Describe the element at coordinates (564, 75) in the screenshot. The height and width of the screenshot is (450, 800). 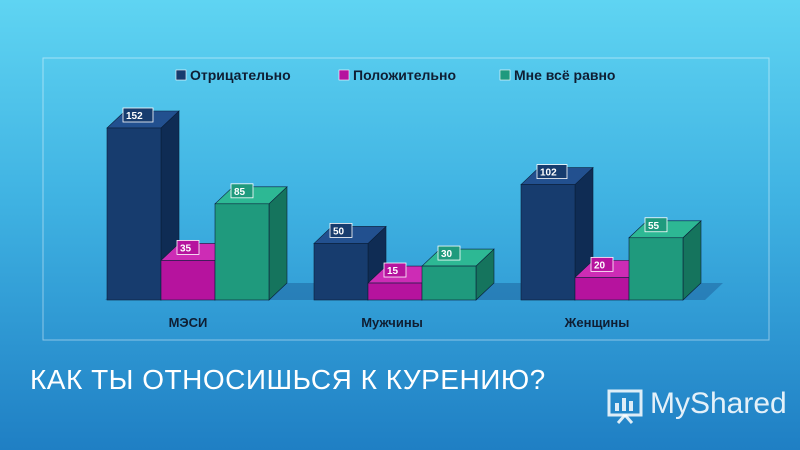
I see `legend-label: Мне всё равно` at that location.